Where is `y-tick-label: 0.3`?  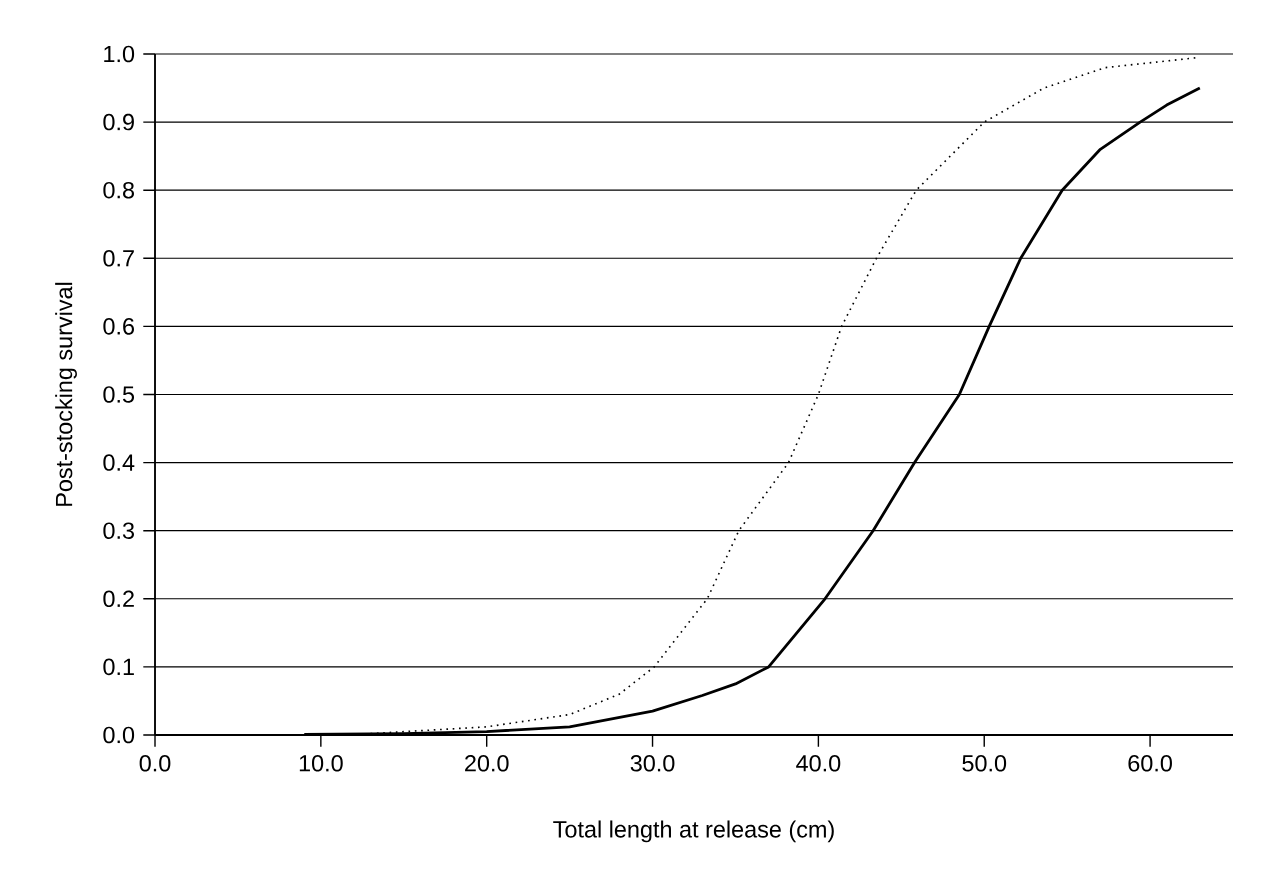
y-tick-label: 0.3 is located at coordinates (118, 530).